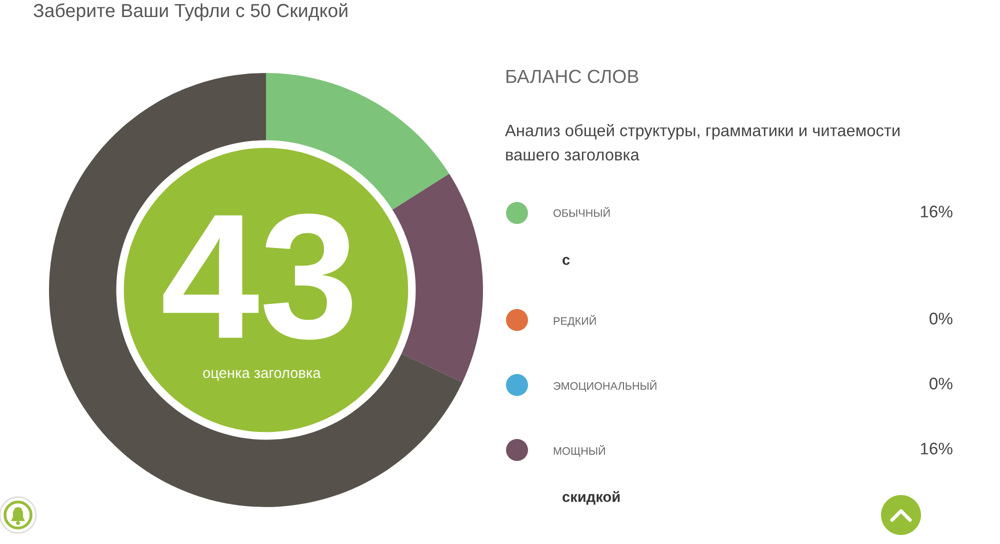 The height and width of the screenshot is (544, 1000). I want to click on legend-label: ЭМОЦИОНАЛЬНЫЙ, so click(605, 386).